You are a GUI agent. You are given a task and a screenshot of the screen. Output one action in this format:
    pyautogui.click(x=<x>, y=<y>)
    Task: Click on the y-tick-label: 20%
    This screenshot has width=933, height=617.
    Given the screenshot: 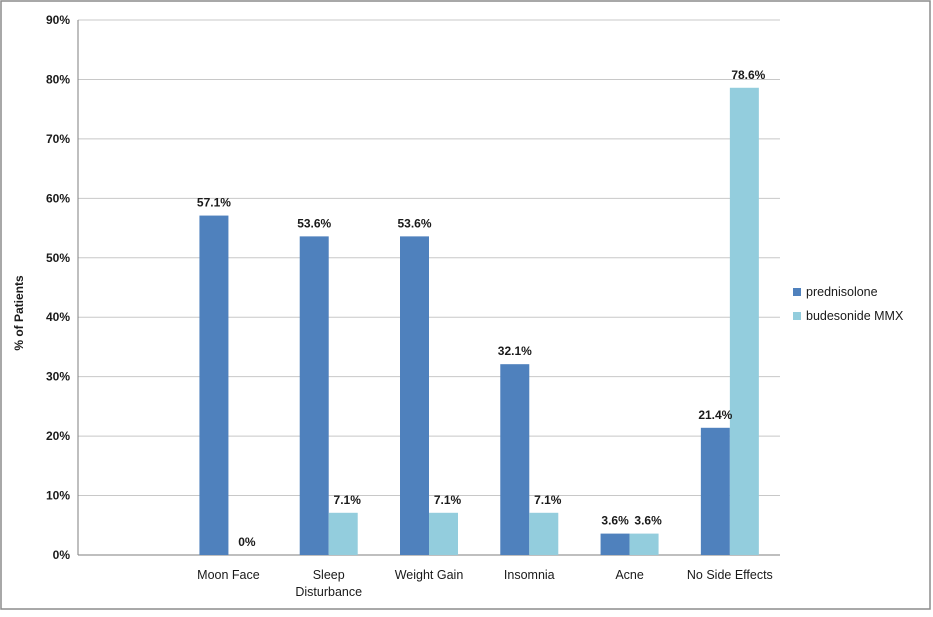 What is the action you would take?
    pyautogui.click(x=58, y=436)
    